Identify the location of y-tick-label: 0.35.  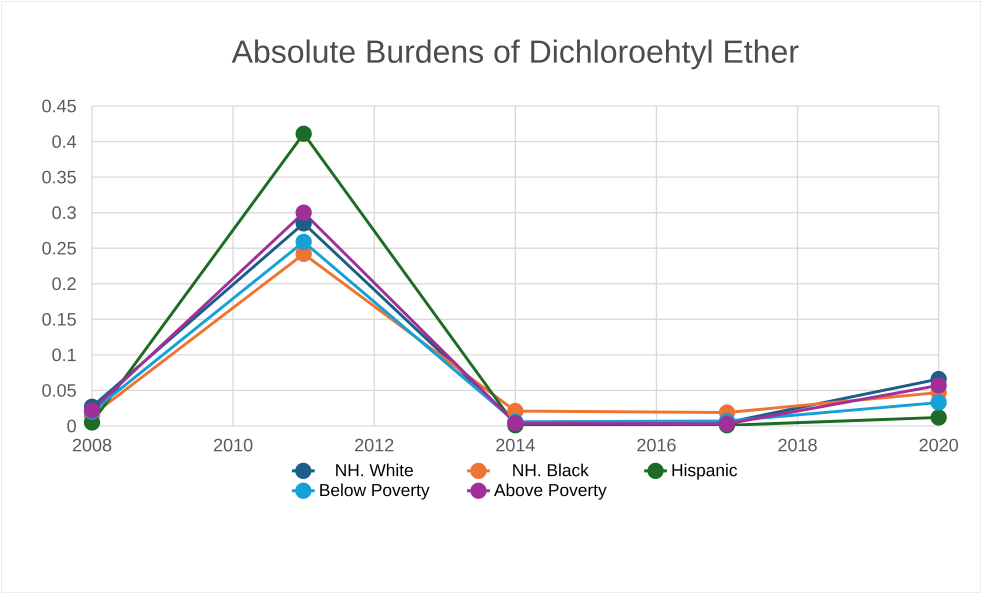
(59, 177).